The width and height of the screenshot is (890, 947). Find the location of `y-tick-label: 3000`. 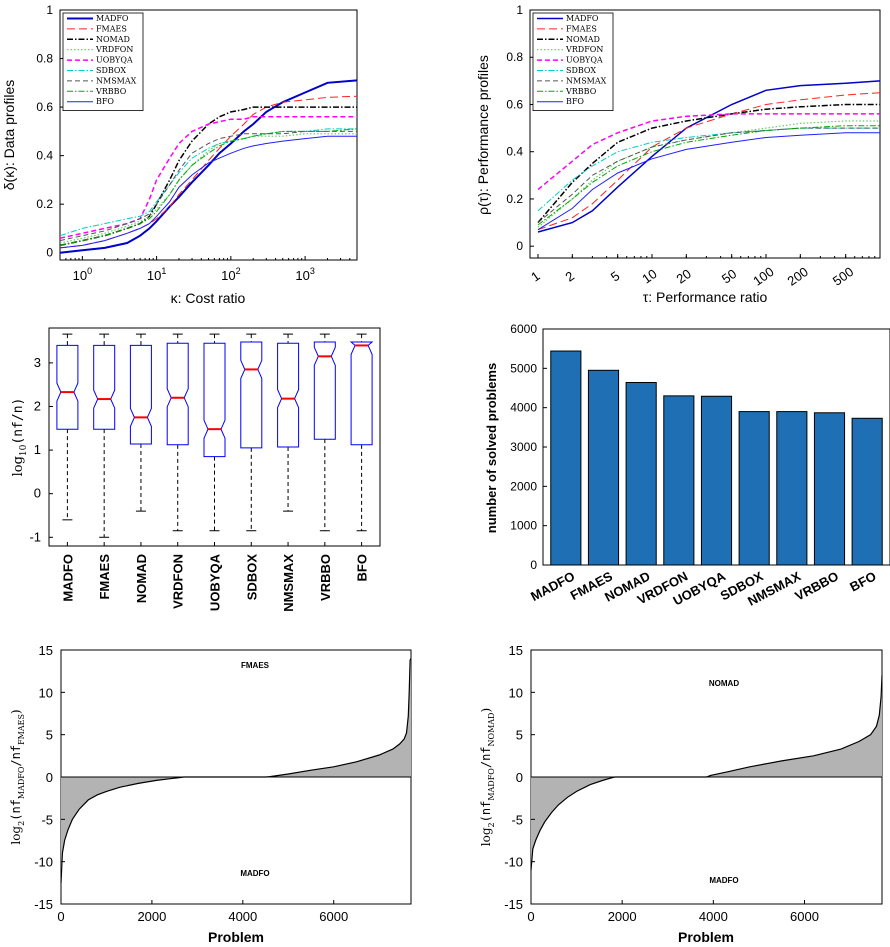

y-tick-label: 3000 is located at coordinates (523, 447).